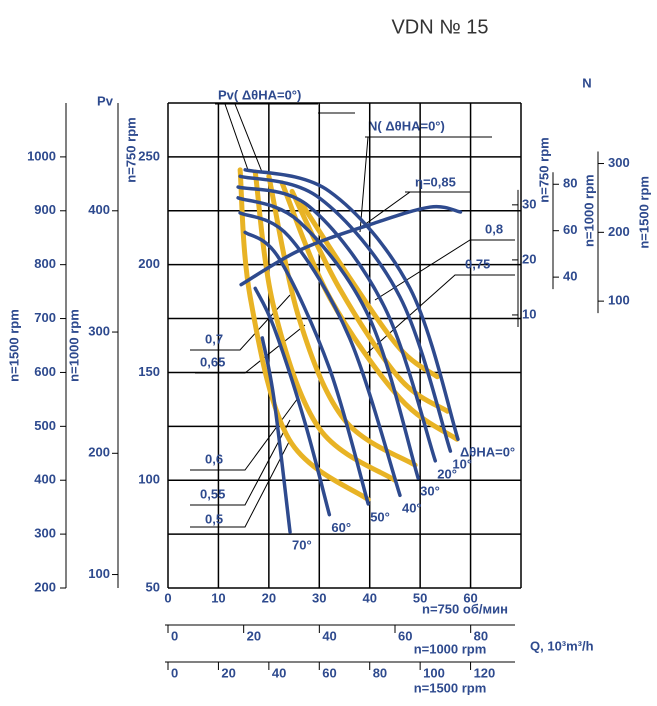 The width and height of the screenshot is (657, 706). What do you see at coordinates (214, 338) in the screenshot?
I see `efficiency-label: 0,7` at bounding box center [214, 338].